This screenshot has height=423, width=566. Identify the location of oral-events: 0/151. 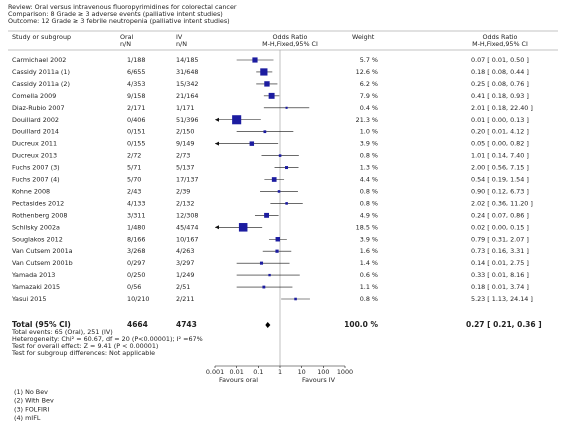
(136, 132).